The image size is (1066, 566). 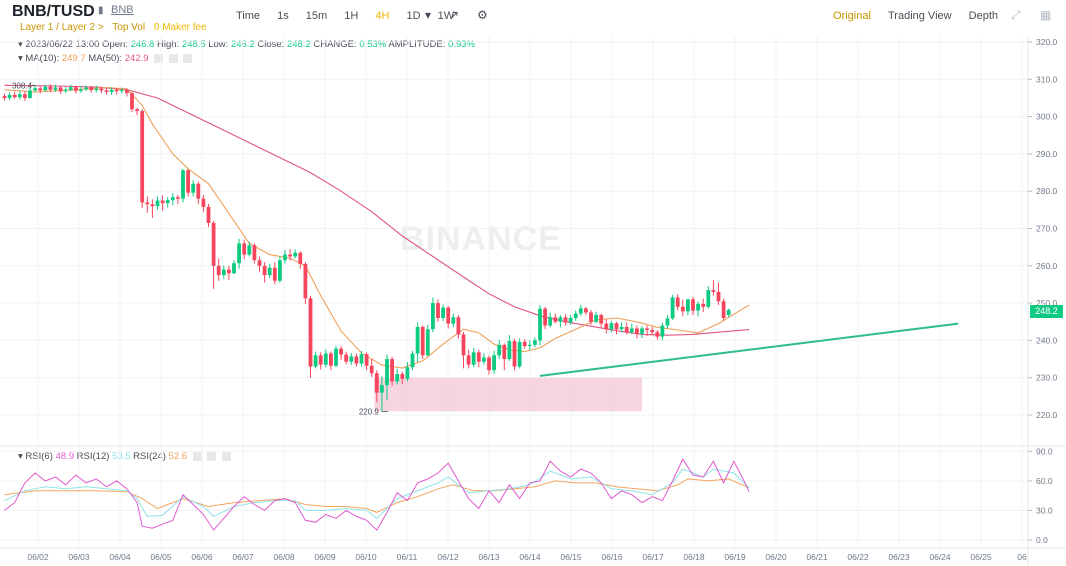 I want to click on pair-title: BNB/TUSD, so click(x=53, y=11).